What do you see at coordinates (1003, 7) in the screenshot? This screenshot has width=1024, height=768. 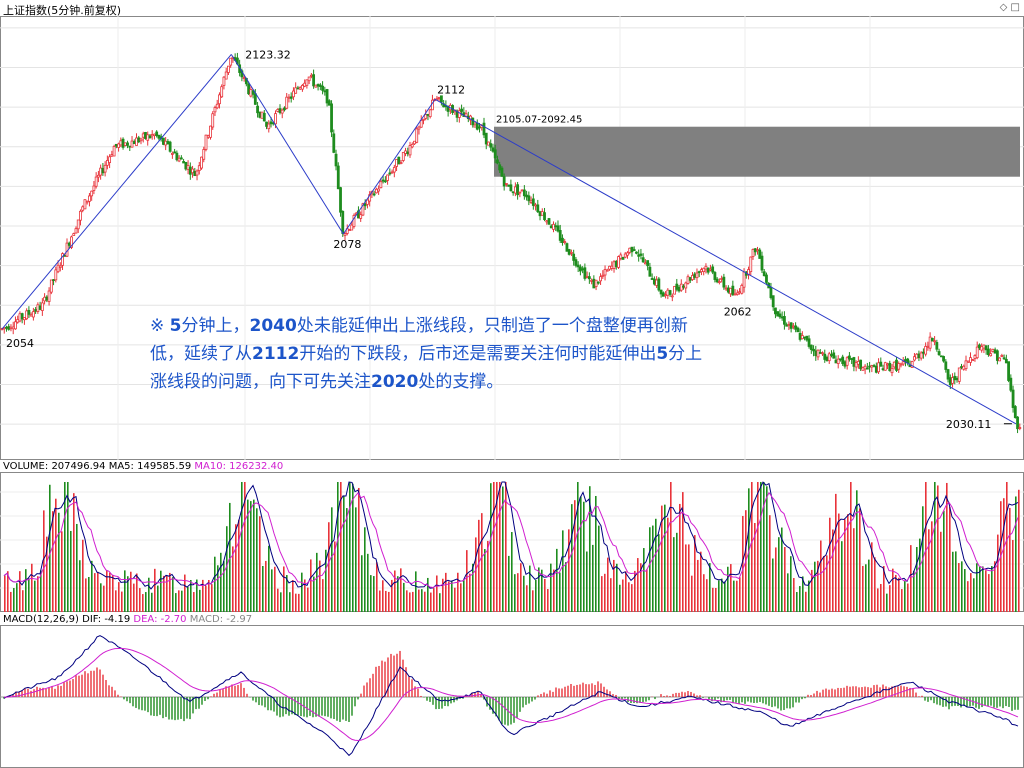 I see `diamond-icon: ◇` at bounding box center [1003, 7].